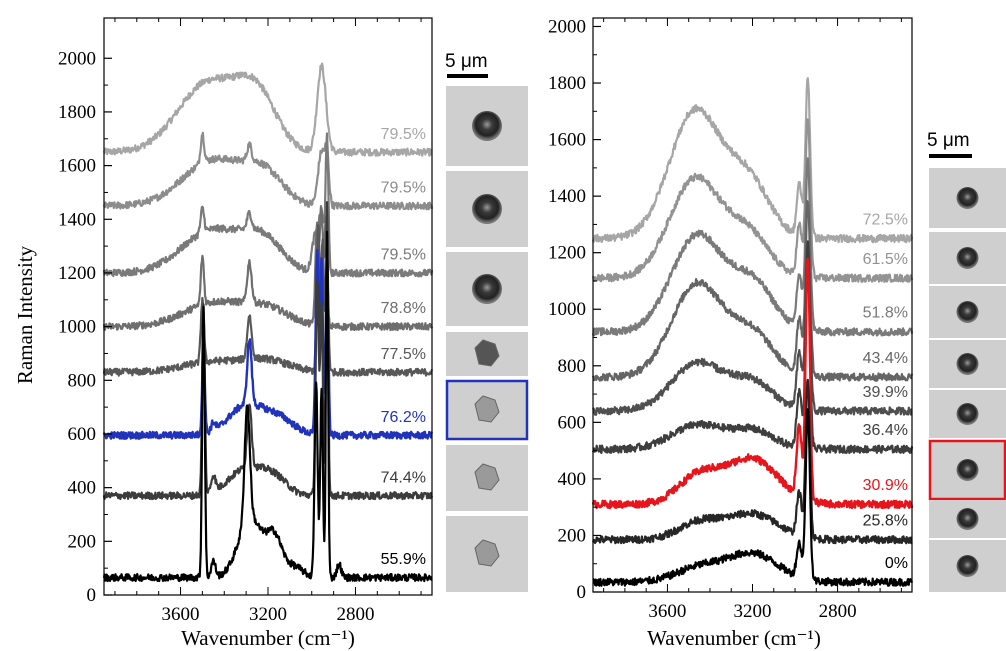 The width and height of the screenshot is (1006, 651). Describe the element at coordinates (403, 417) in the screenshot. I see `series-label: 76.2%` at that location.